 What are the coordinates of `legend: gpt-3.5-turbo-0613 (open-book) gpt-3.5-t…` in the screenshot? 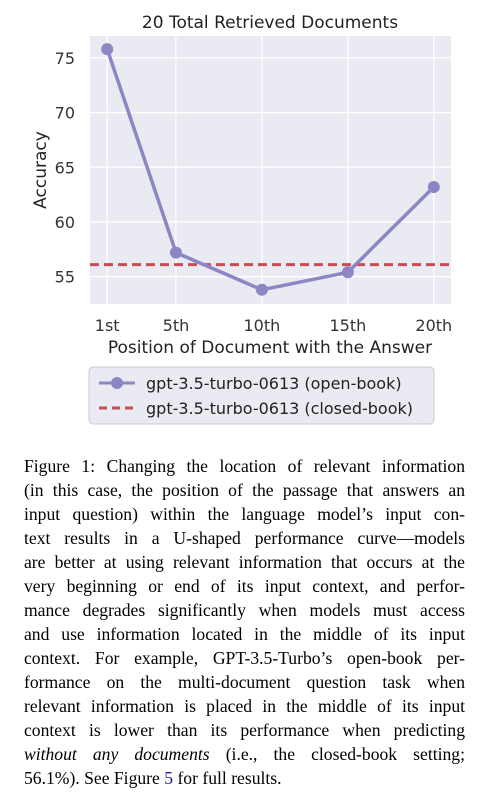 It's located at (261, 395).